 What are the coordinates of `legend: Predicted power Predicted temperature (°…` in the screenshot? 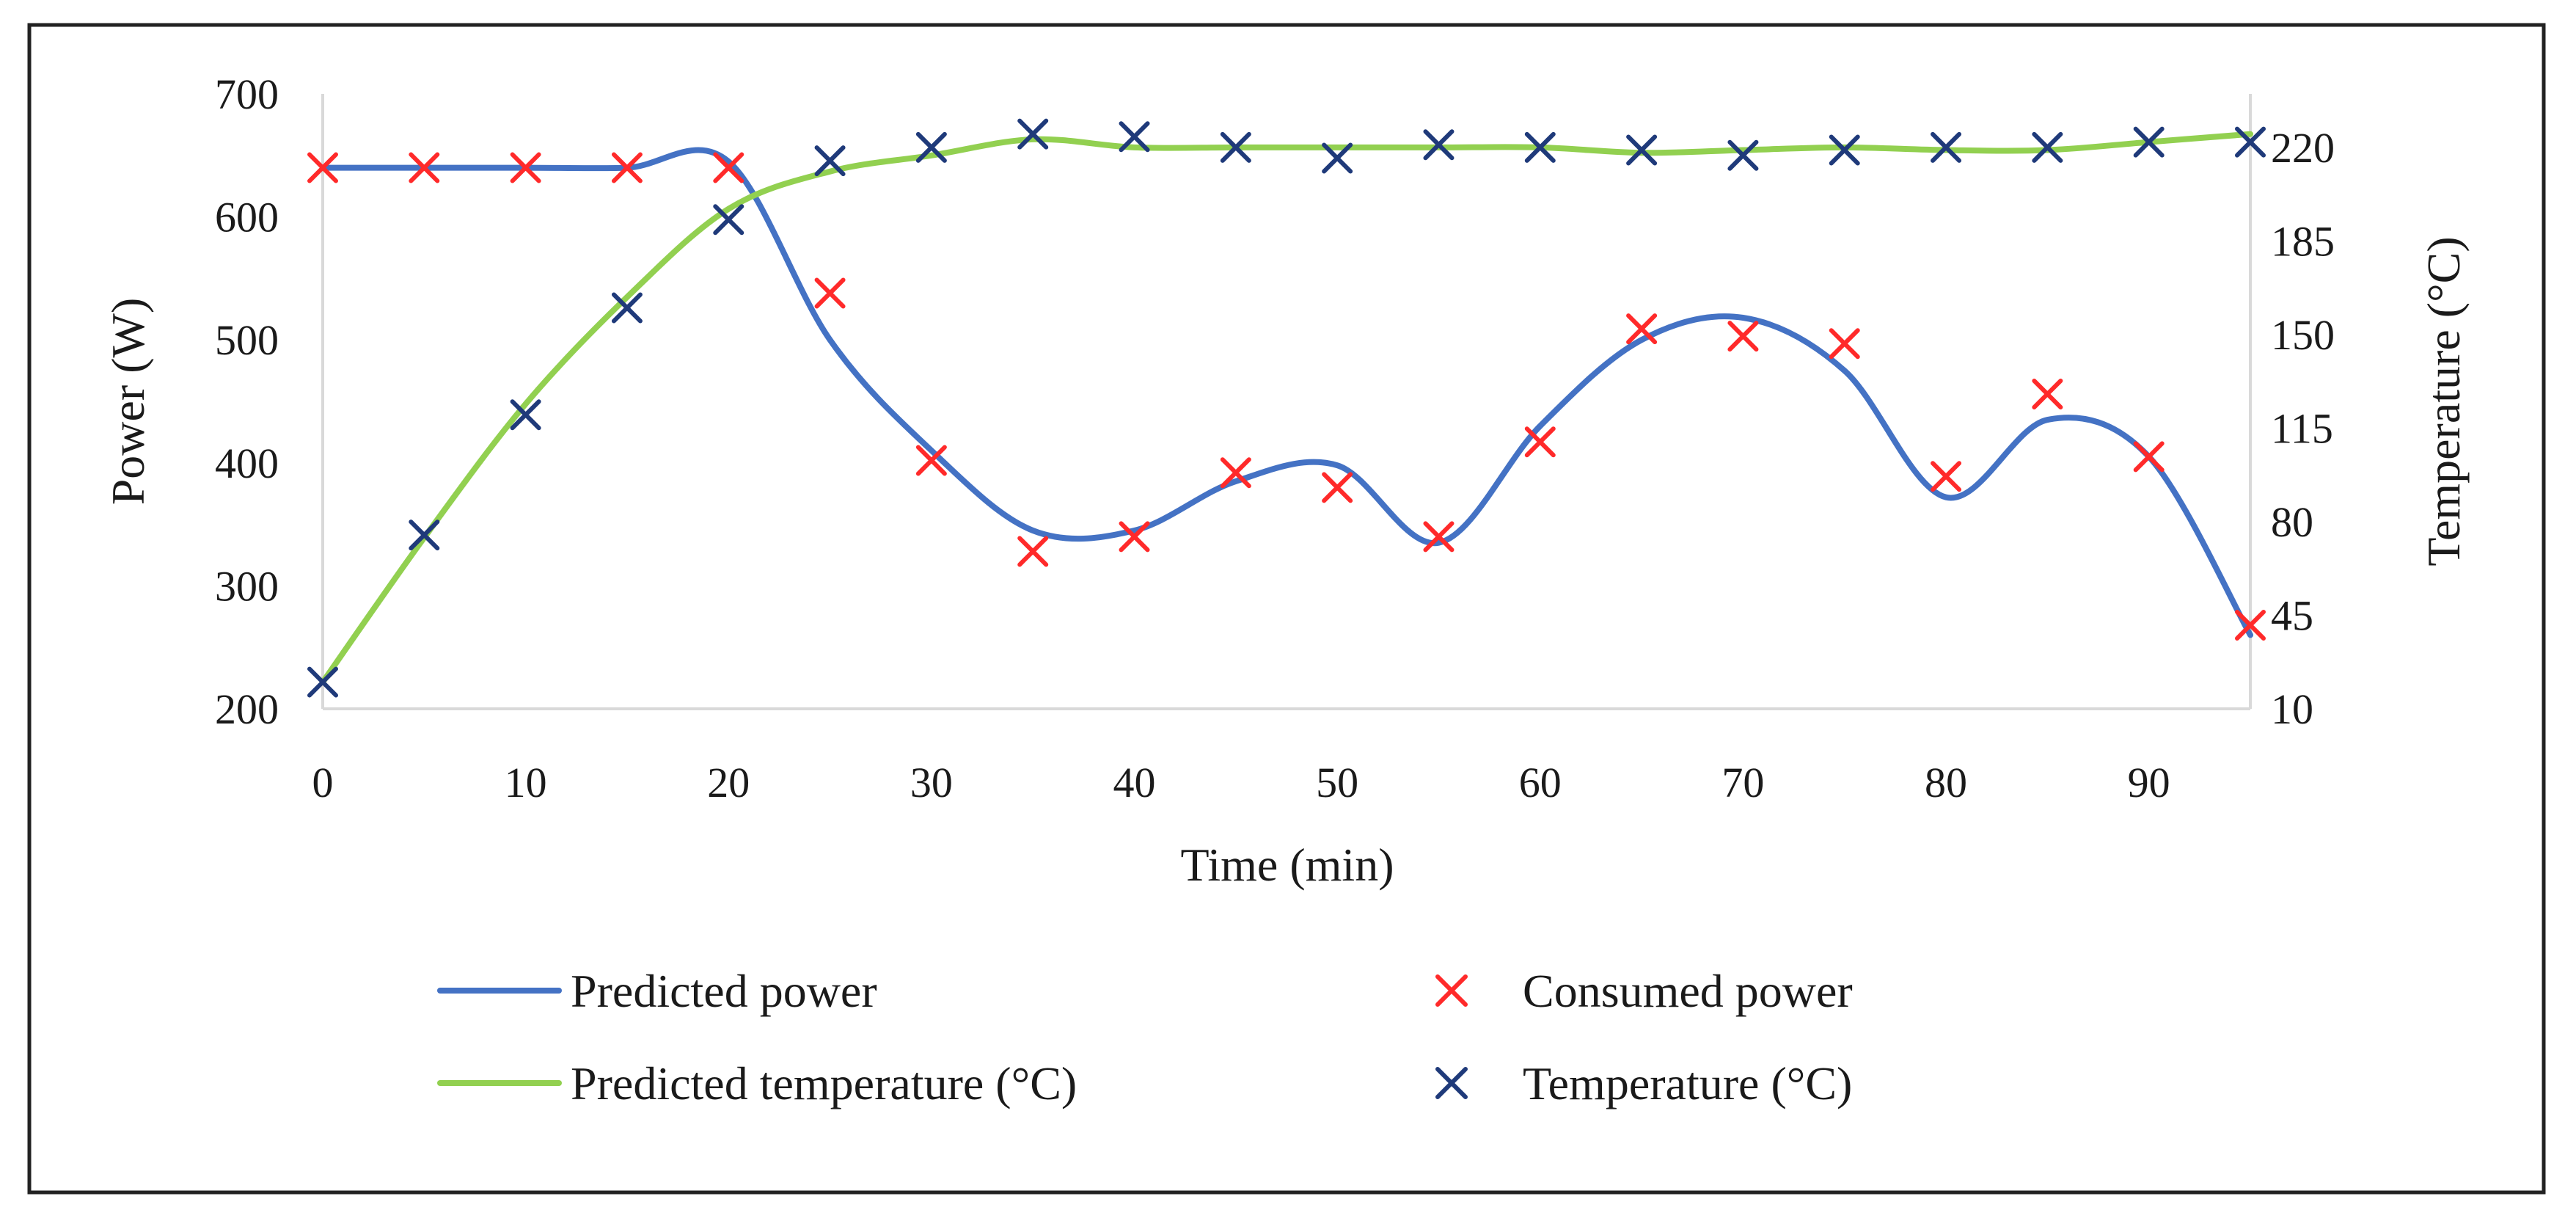 It's located at (1145, 1037).